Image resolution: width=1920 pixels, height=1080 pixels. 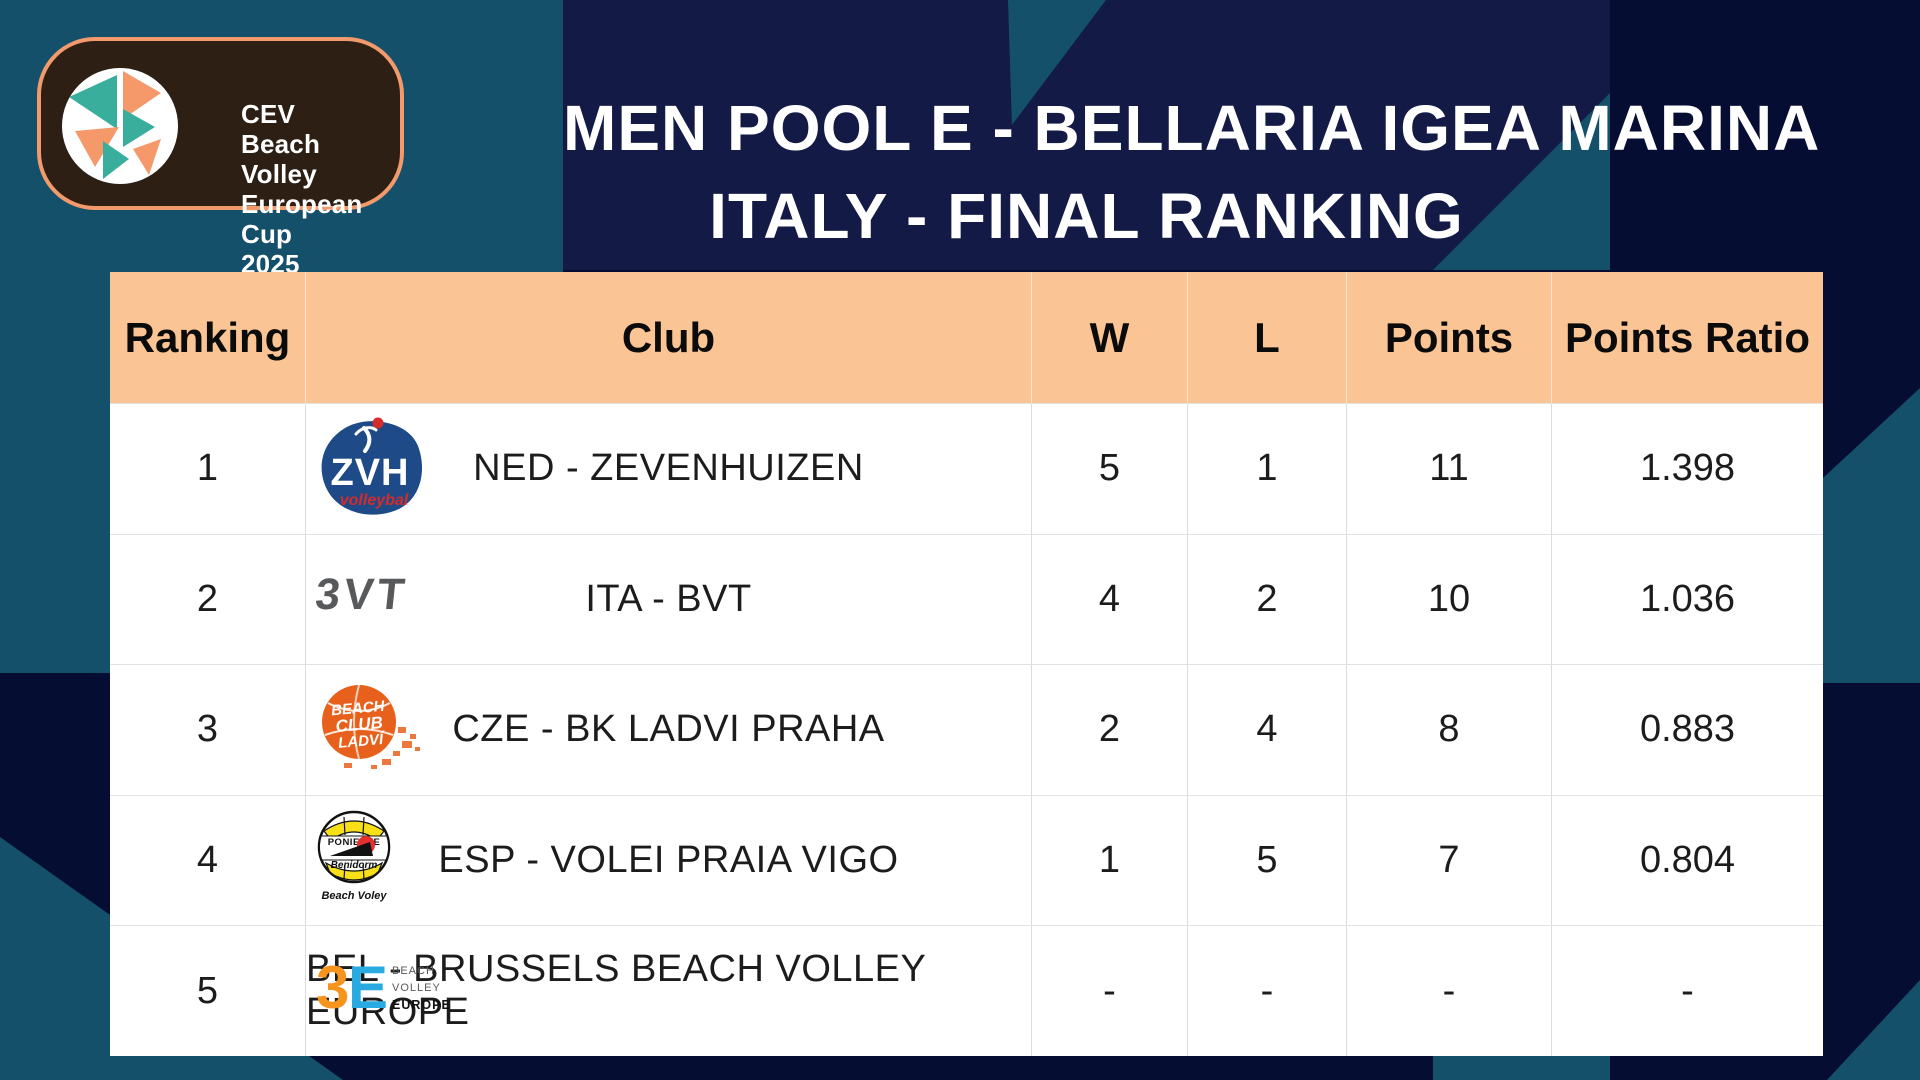 What do you see at coordinates (281, 159) in the screenshot?
I see `badge-line-beach-volley: Beach Volley` at bounding box center [281, 159].